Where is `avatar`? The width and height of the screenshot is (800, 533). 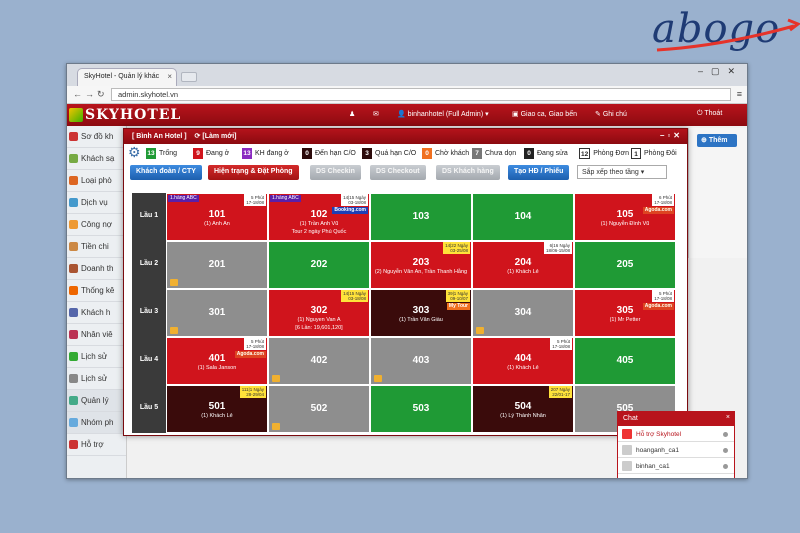 avatar is located at coordinates (627, 466).